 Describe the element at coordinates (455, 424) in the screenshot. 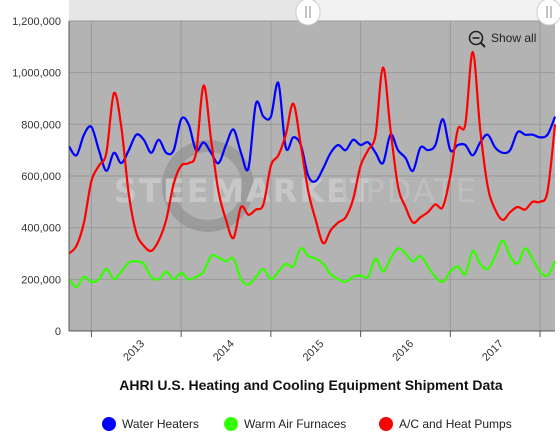

I see `legend-label: A/C and Heat Pumps` at that location.